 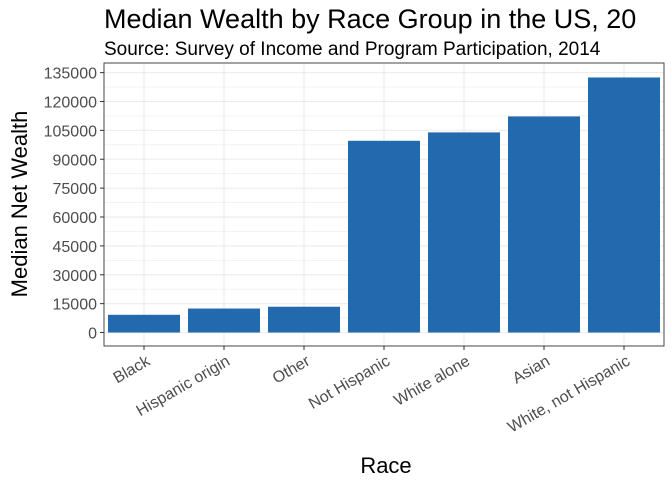 I want to click on x-tick-label: Black, so click(x=132, y=369).